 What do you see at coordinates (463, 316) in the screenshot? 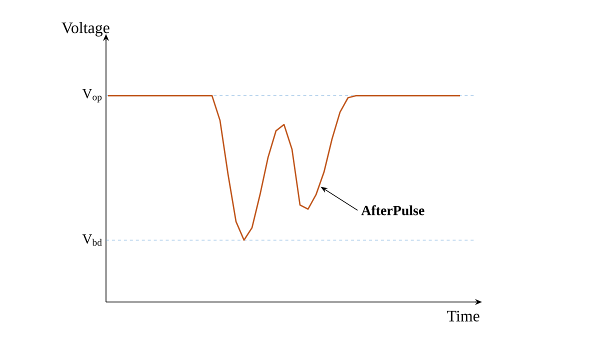
I see `x-axis-title: Time` at bounding box center [463, 316].